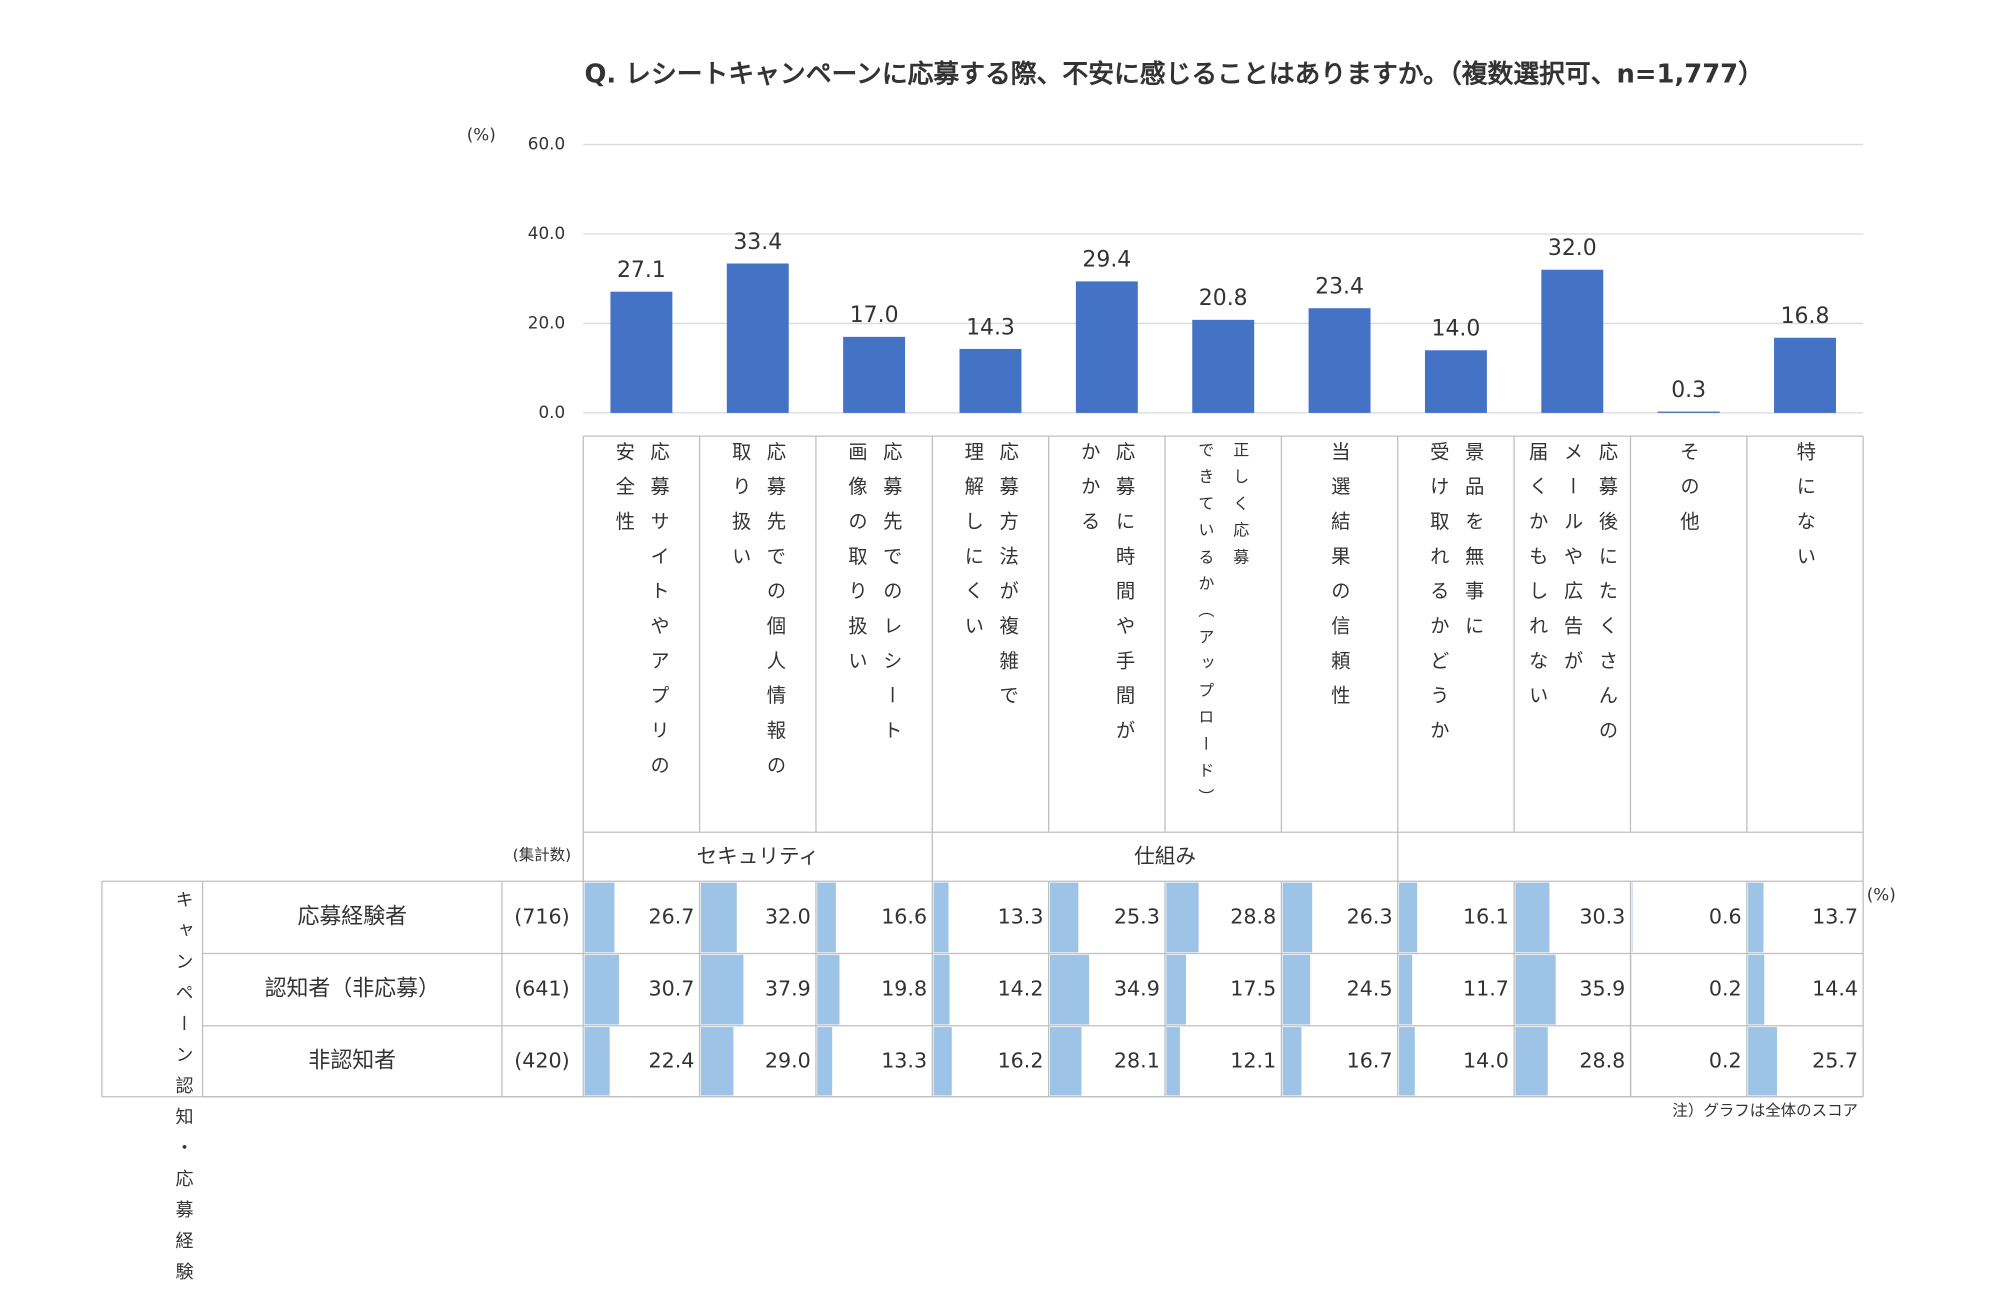 Image resolution: width=2000 pixels, height=1293 pixels. I want to click on cell-value: 35.9, so click(1602, 989).